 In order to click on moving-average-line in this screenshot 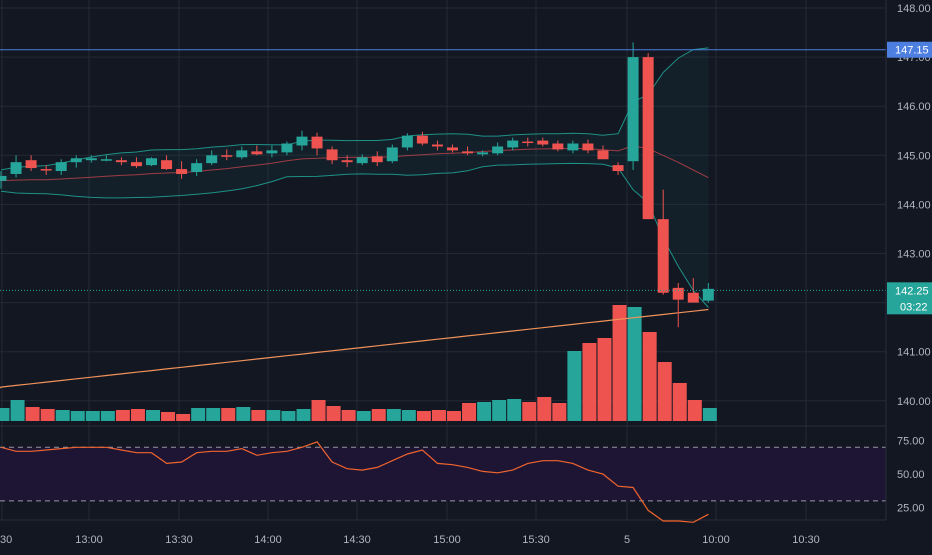, I will do `click(354, 348)`.